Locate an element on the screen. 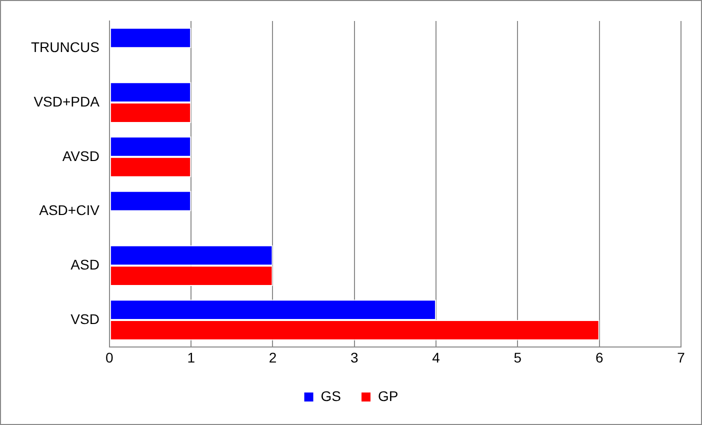 The image size is (702, 425). y-tick-label: VSD is located at coordinates (85, 318).